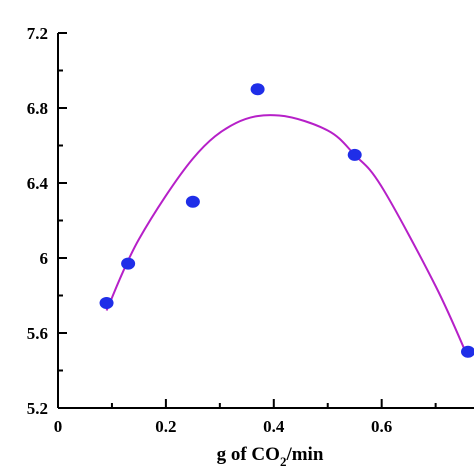 This screenshot has width=474, height=474. Describe the element at coordinates (37, 408) in the screenshot. I see `y-tick-label: 5.2` at that location.